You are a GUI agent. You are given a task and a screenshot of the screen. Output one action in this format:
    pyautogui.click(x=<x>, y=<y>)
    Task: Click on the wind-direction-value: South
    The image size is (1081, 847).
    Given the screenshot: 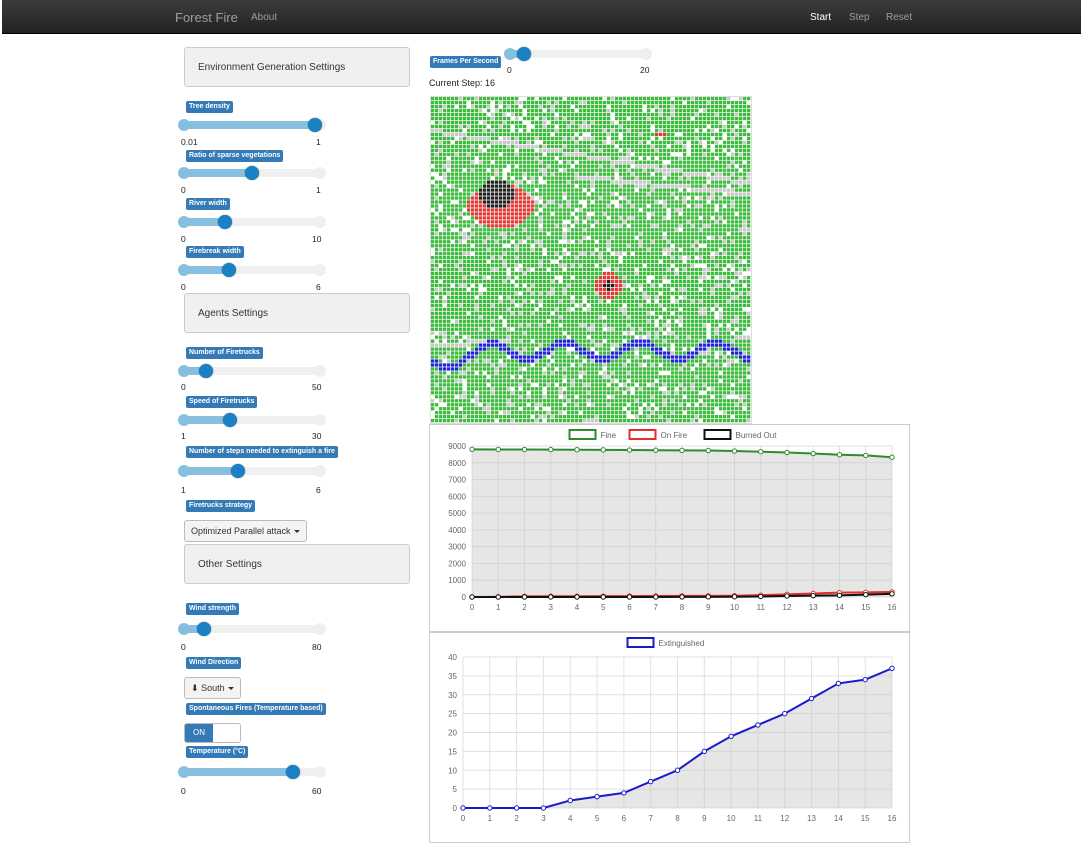 What is the action you would take?
    pyautogui.click(x=213, y=688)
    